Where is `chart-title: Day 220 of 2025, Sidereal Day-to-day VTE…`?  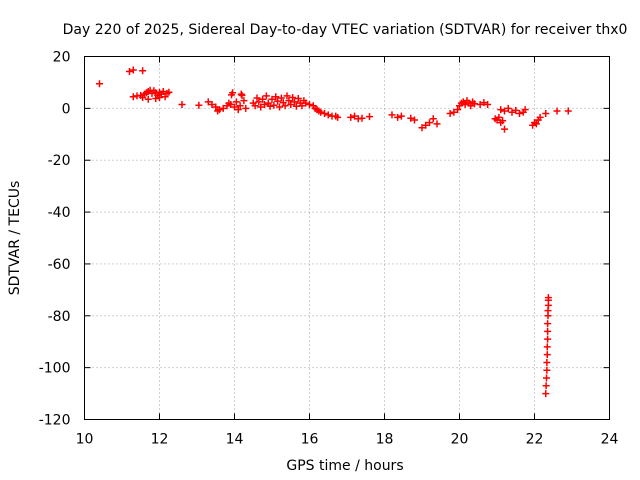
chart-title: Day 220 of 2025, Sidereal Day-to-day VTE… is located at coordinates (345, 30).